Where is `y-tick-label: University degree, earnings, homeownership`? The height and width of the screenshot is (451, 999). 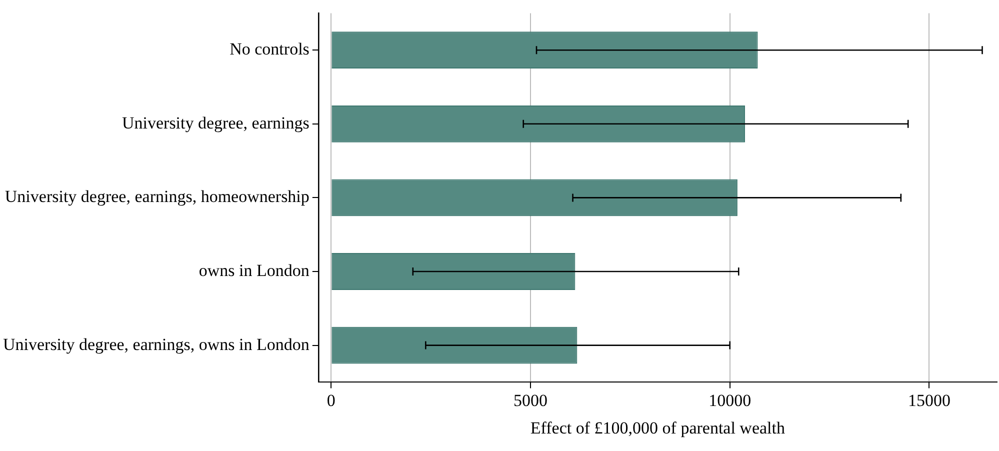
y-tick-label: University degree, earnings, homeownership is located at coordinates (157, 196).